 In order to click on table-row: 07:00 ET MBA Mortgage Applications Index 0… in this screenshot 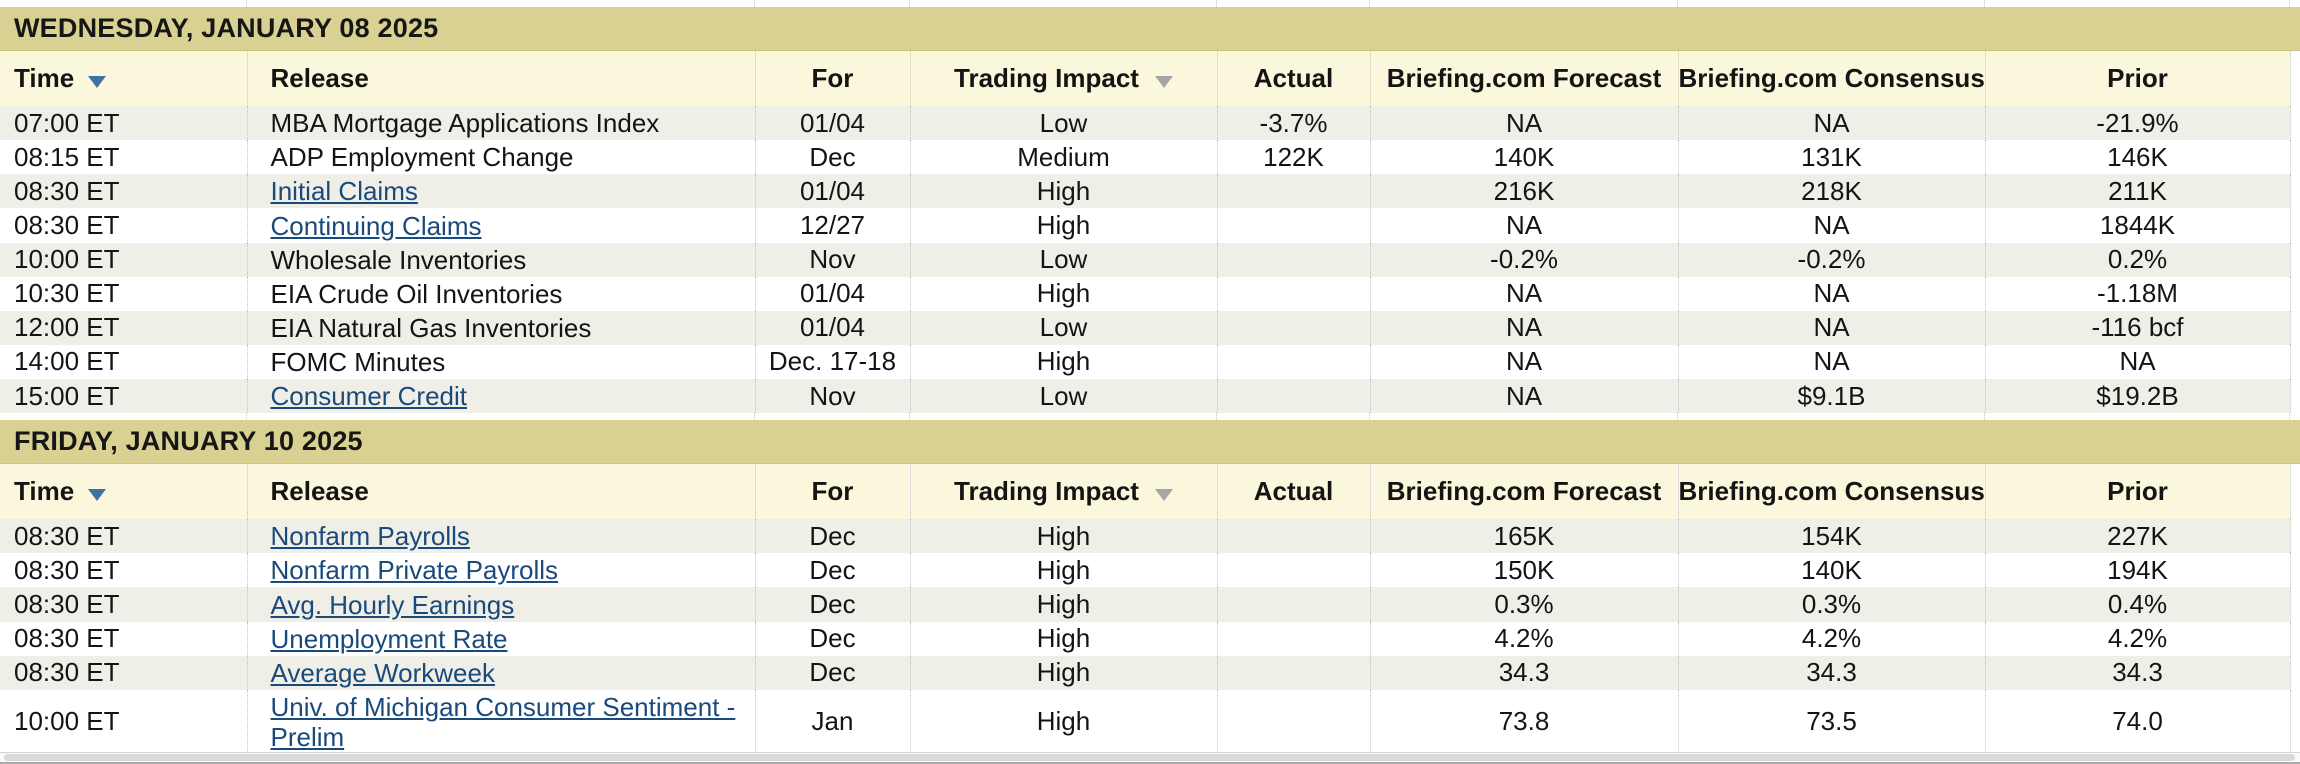, I will do `click(1145, 123)`.